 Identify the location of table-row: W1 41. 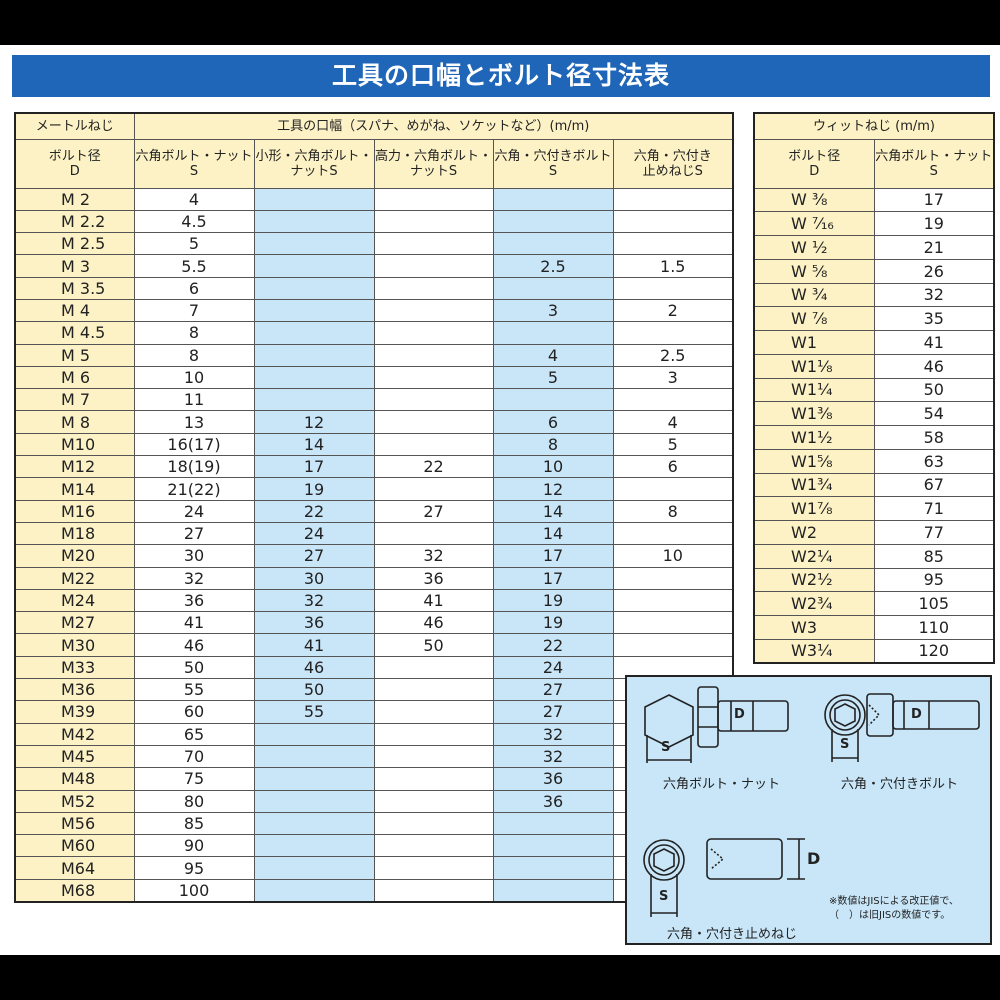
(874, 342).